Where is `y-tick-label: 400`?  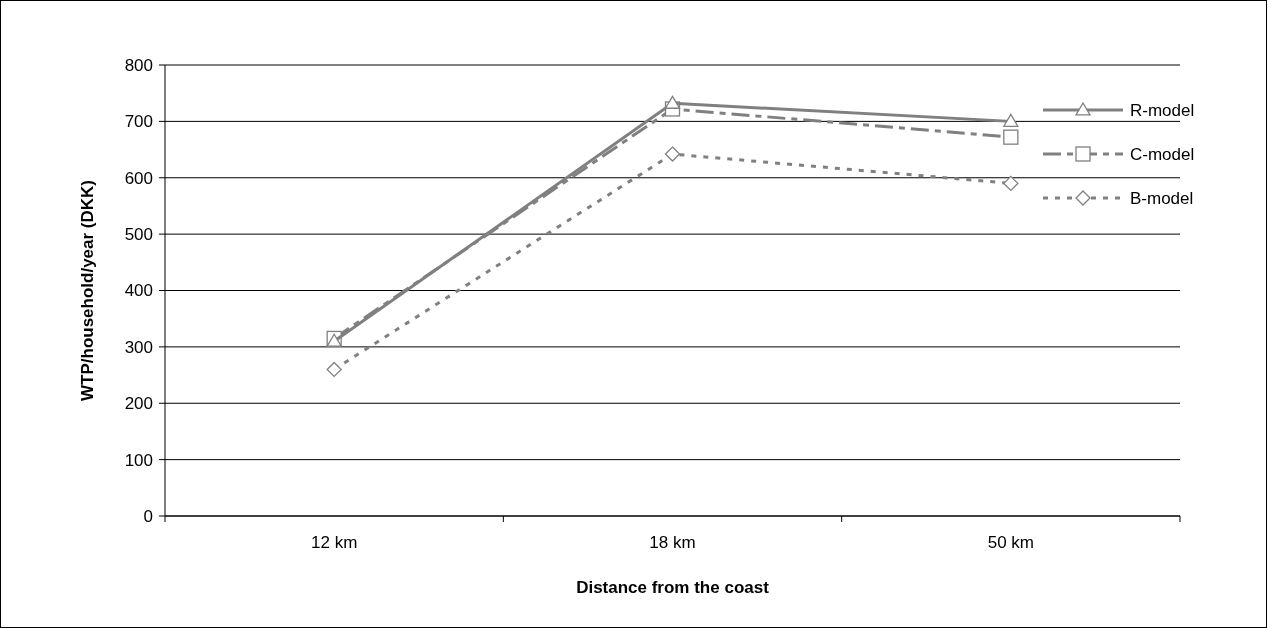
y-tick-label: 400 is located at coordinates (138, 291).